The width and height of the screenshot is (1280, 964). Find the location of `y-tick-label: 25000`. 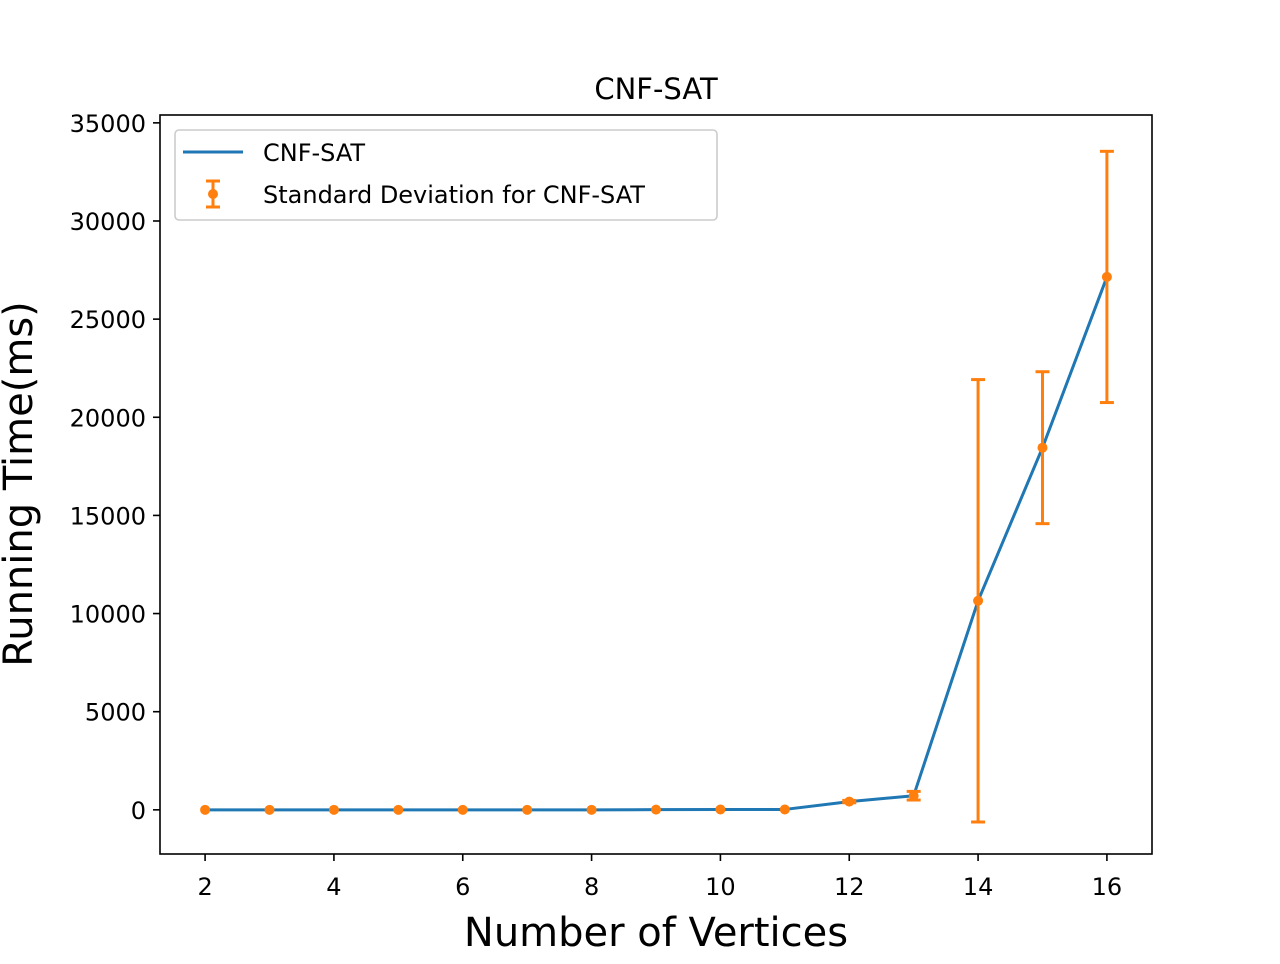

y-tick-label: 25000 is located at coordinates (108, 320).